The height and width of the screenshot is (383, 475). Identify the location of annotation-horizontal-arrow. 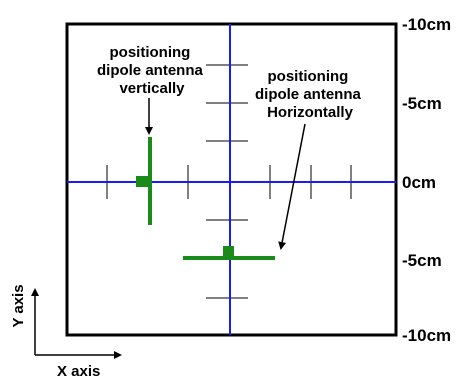
(292, 186).